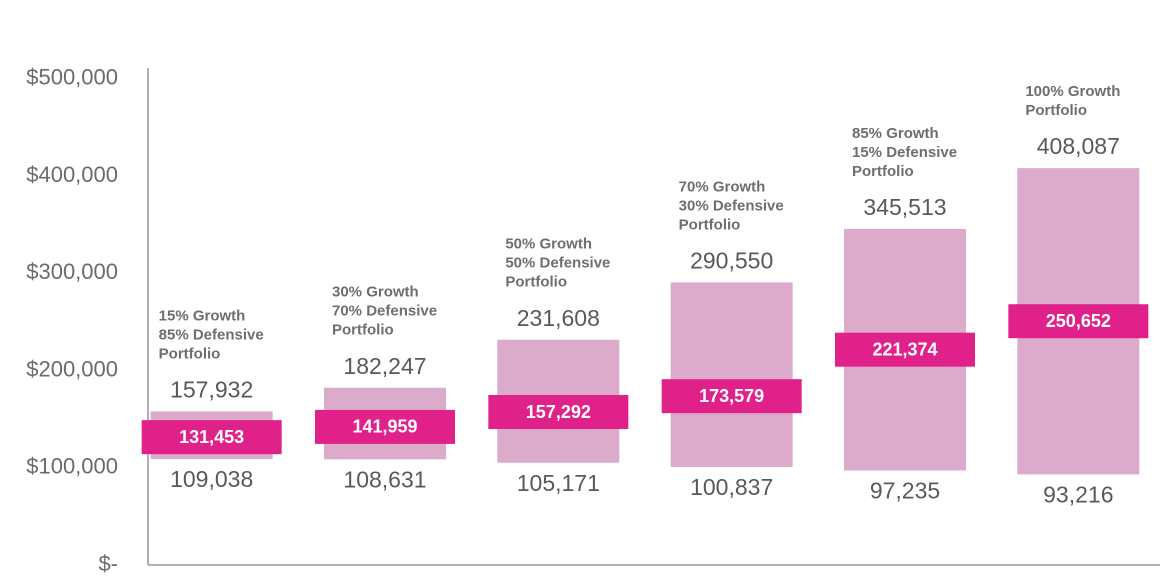  I want to click on median-label: 173,579, so click(731, 396).